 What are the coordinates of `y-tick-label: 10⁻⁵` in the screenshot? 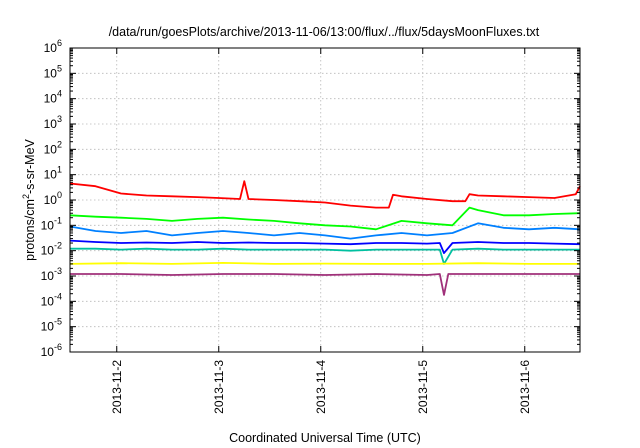 It's located at (51, 325).